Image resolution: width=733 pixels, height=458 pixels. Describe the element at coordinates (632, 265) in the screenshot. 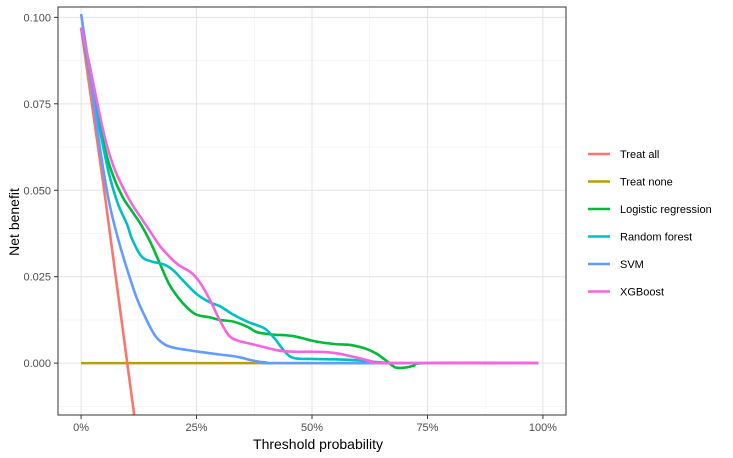

I see `legend-label-svm: SVM` at that location.